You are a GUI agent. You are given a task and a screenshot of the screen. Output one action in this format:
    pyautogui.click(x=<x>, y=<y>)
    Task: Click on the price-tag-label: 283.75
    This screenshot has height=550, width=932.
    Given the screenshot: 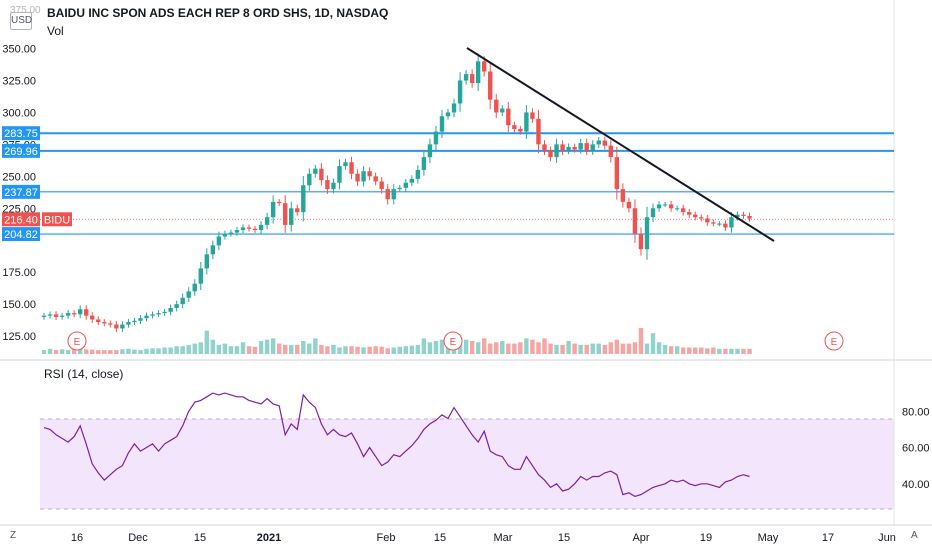 What is the action you would take?
    pyautogui.click(x=21, y=134)
    